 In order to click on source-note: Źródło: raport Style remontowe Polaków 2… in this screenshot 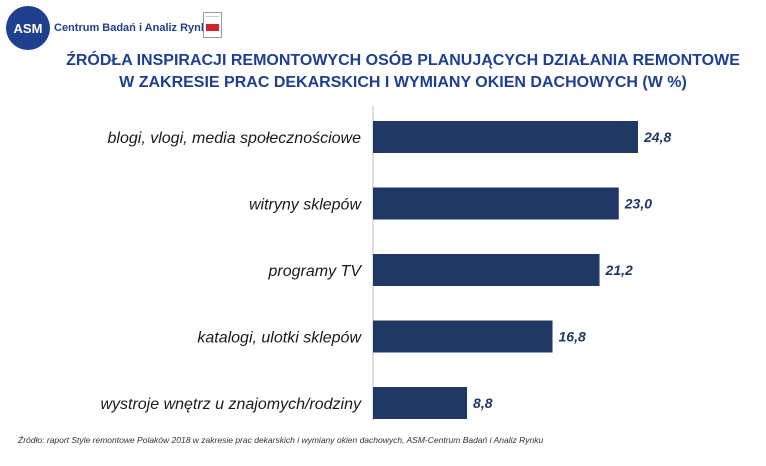, I will do `click(281, 440)`.